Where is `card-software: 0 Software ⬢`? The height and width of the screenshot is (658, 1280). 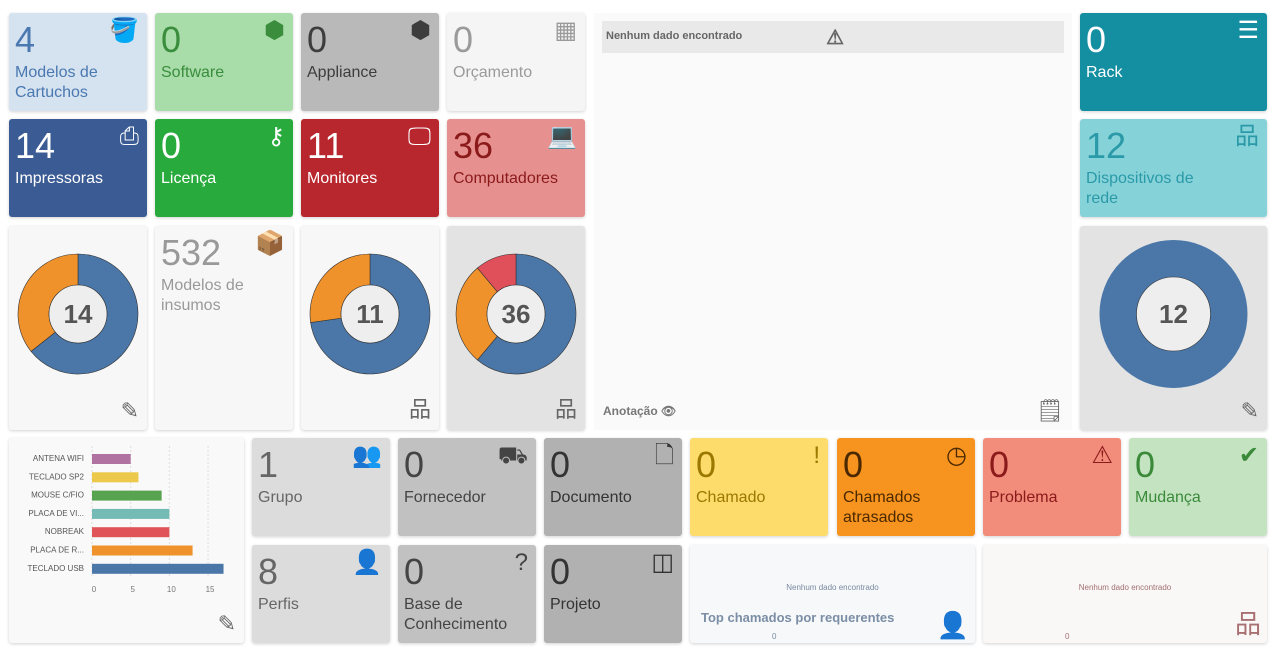
card-software: 0 Software ⬢ is located at coordinates (224, 62).